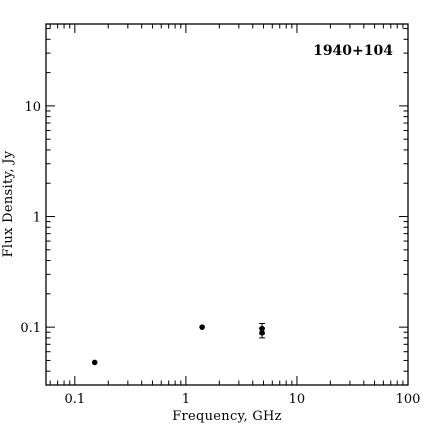 The image size is (431, 431). What do you see at coordinates (186, 399) in the screenshot?
I see `x-tick-label: 1` at bounding box center [186, 399].